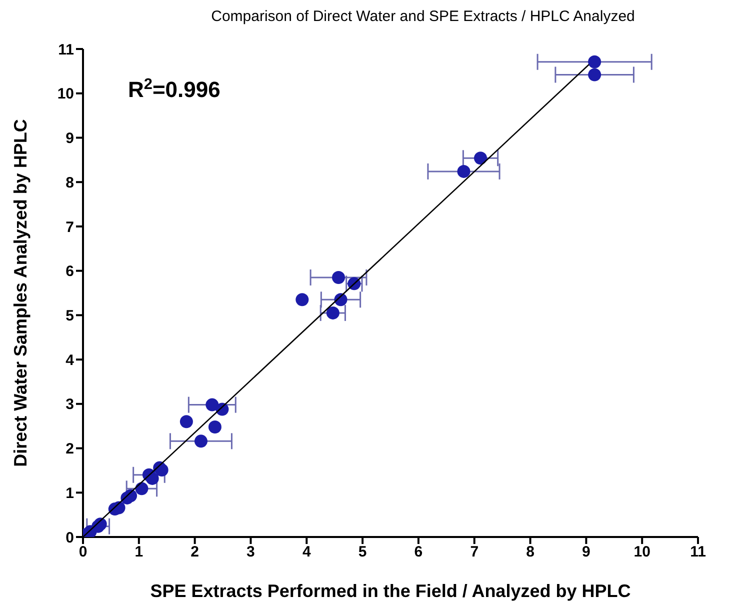  Describe the element at coordinates (642, 552) in the screenshot. I see `x-tick-label: 10` at that location.